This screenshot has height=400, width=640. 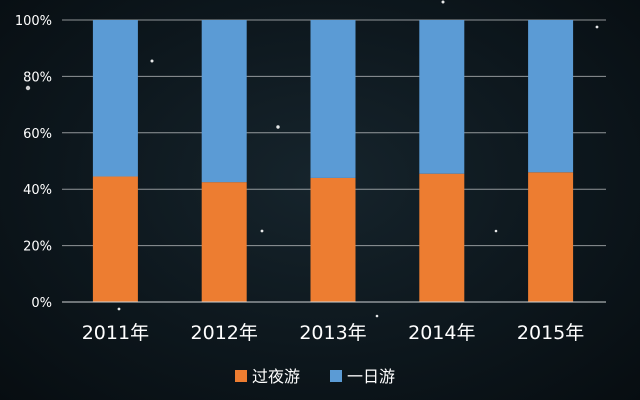 What do you see at coordinates (315, 376) in the screenshot?
I see `legend: 过夜游 一日游` at bounding box center [315, 376].